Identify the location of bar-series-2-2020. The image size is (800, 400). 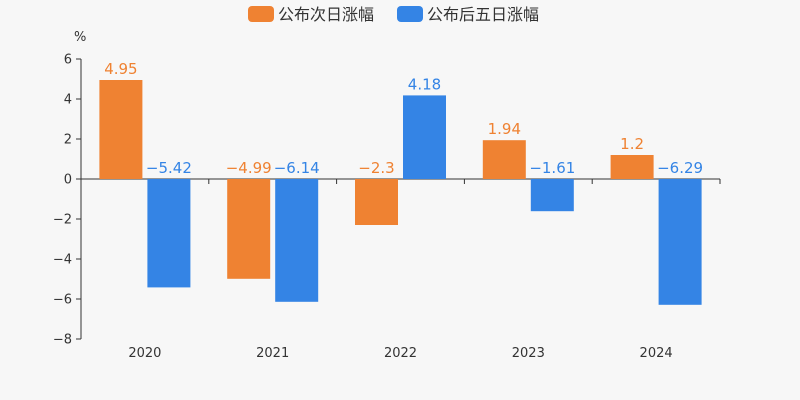
(169, 233).